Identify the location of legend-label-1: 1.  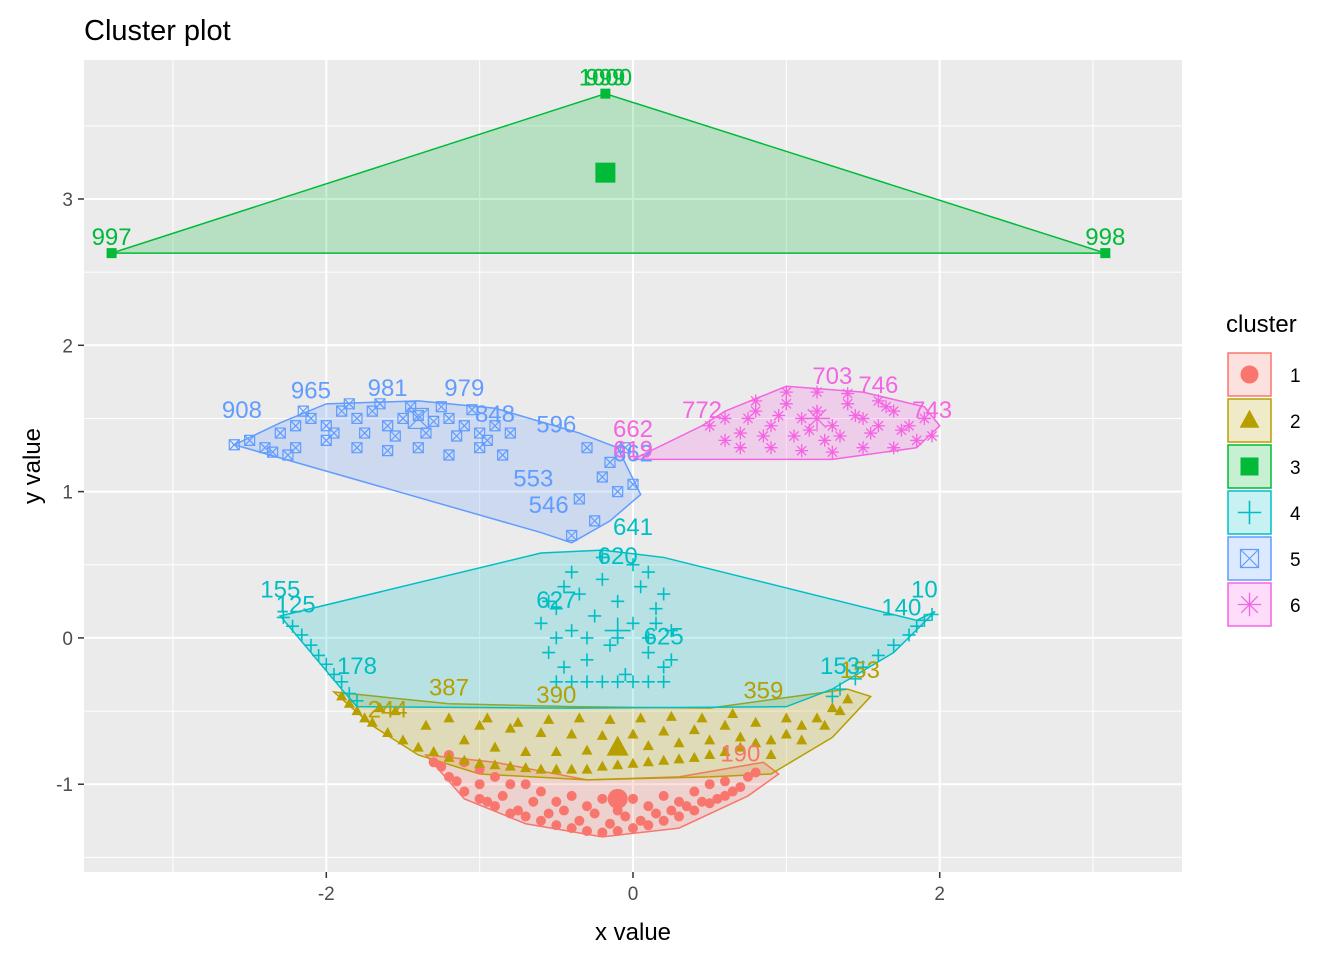
(1295, 376).